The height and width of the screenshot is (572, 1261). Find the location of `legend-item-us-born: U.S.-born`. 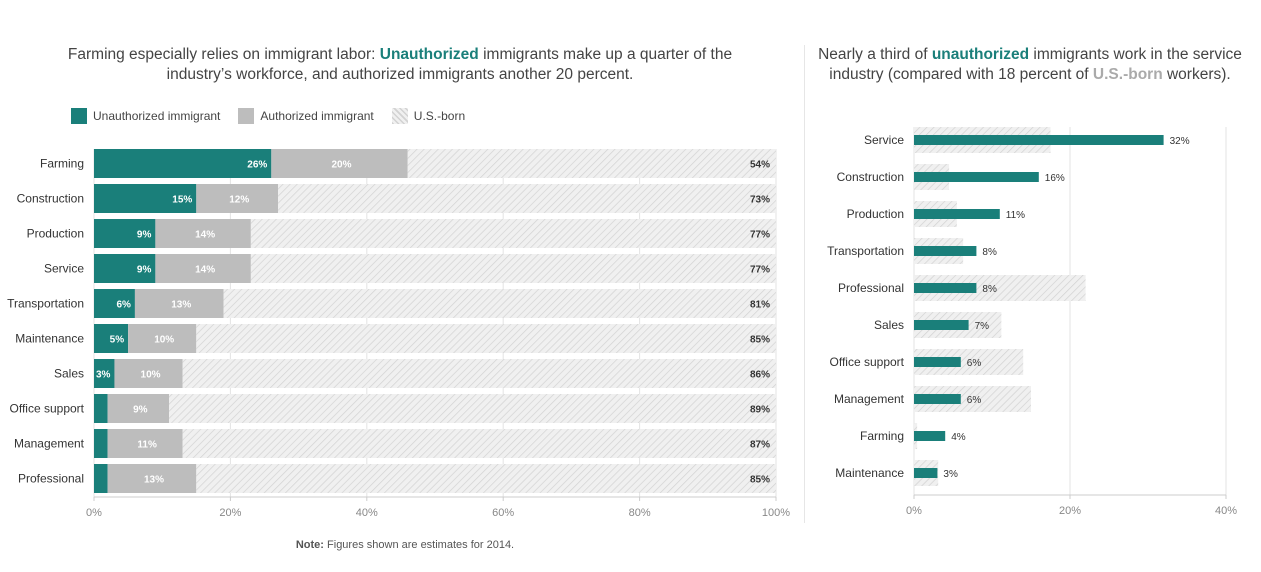

legend-item-us-born: U.S.-born is located at coordinates (428, 116).